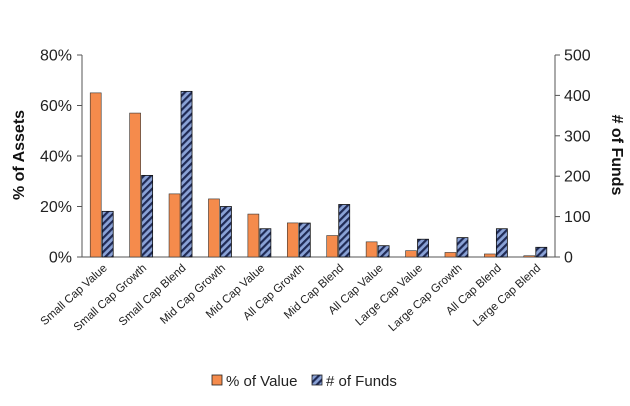 The image size is (630, 406). Describe the element at coordinates (507, 295) in the screenshot. I see `x-tick-label: Large Cap Blend` at that location.